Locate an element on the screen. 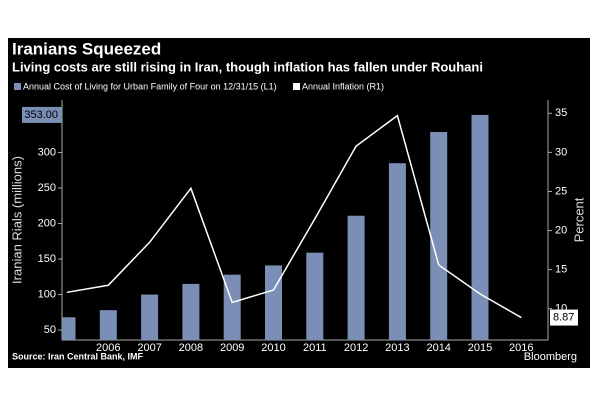  legend-label: Annual Inflation (R1) is located at coordinates (343, 86).